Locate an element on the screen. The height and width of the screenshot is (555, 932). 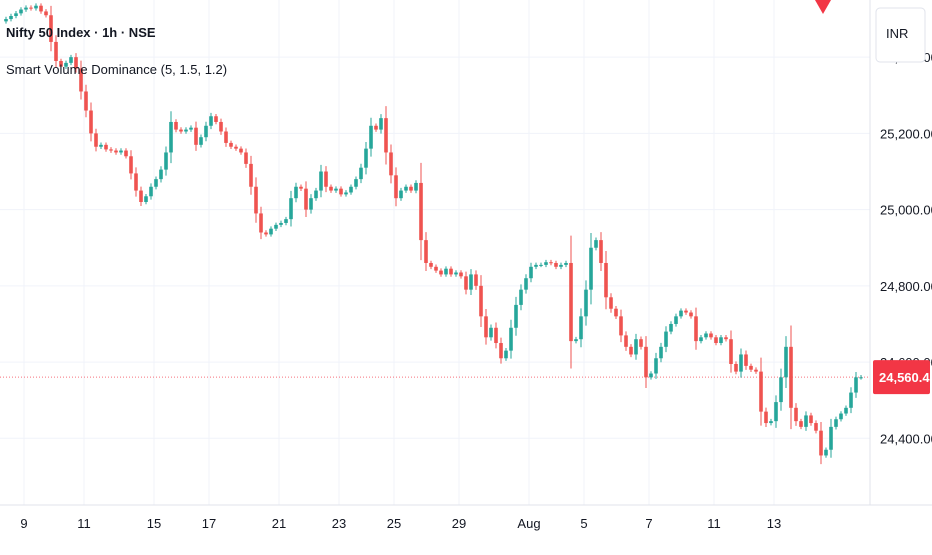
time-axis: 9 11 15 17 21 23 25 29 Aug 5 7 11 13 is located at coordinates (400, 523).